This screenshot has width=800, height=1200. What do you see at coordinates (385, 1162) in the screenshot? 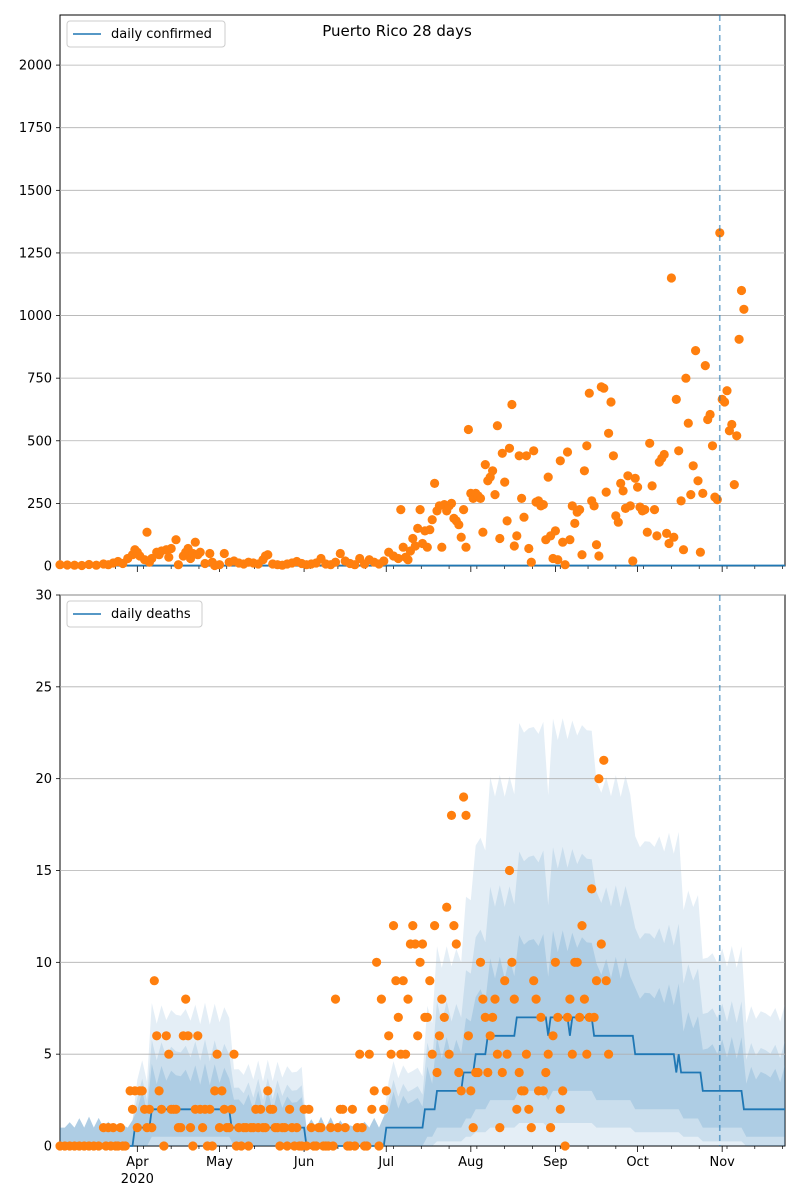
I see `x-tick-label: Jul` at bounding box center [385, 1162].